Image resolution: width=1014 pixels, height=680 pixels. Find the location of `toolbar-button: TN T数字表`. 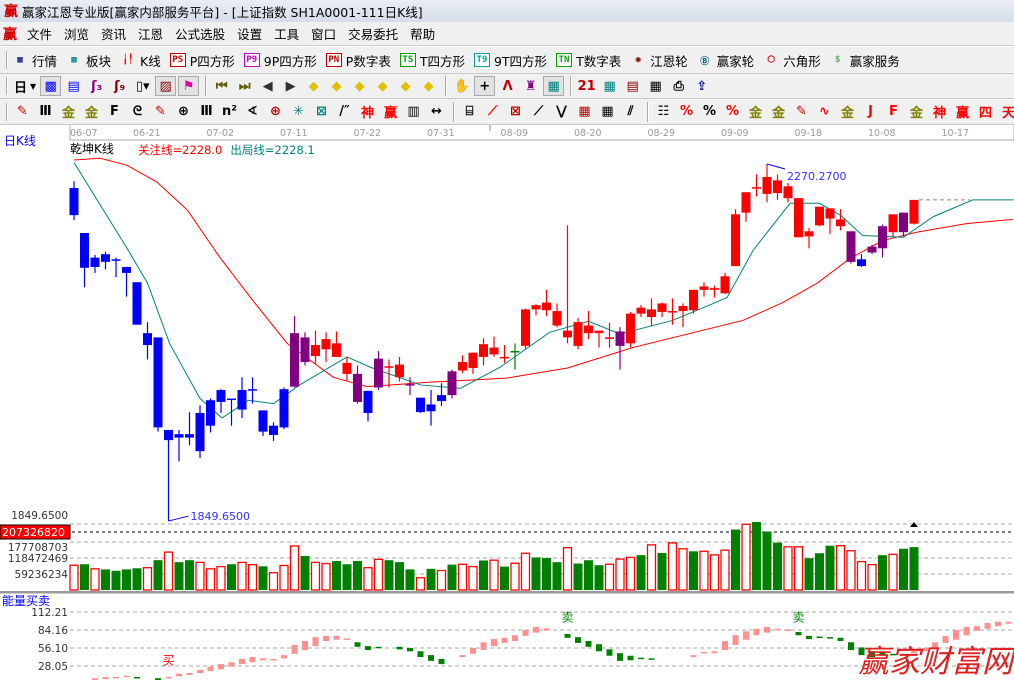

toolbar-button: TN T数字表 is located at coordinates (588, 60).